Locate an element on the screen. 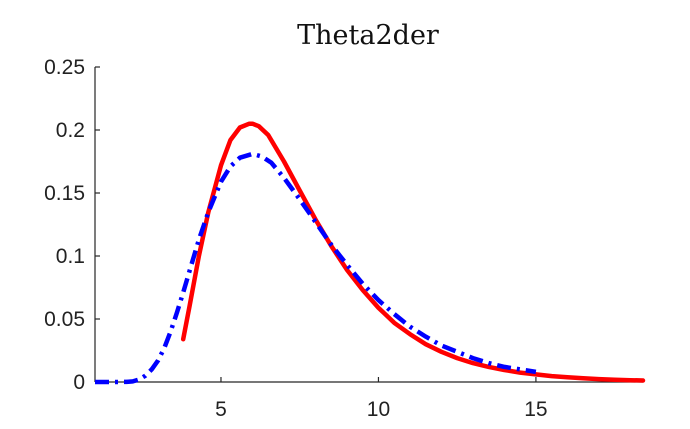 The image size is (690, 429). x-tick-label: 10 is located at coordinates (378, 409).